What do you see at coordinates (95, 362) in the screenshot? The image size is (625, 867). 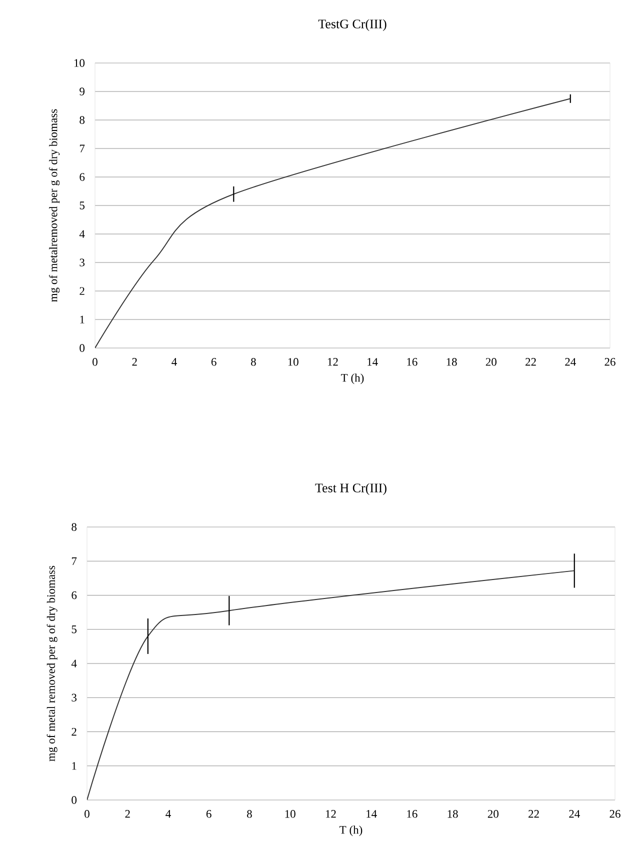 I see `x-tick-label: 0` at bounding box center [95, 362].